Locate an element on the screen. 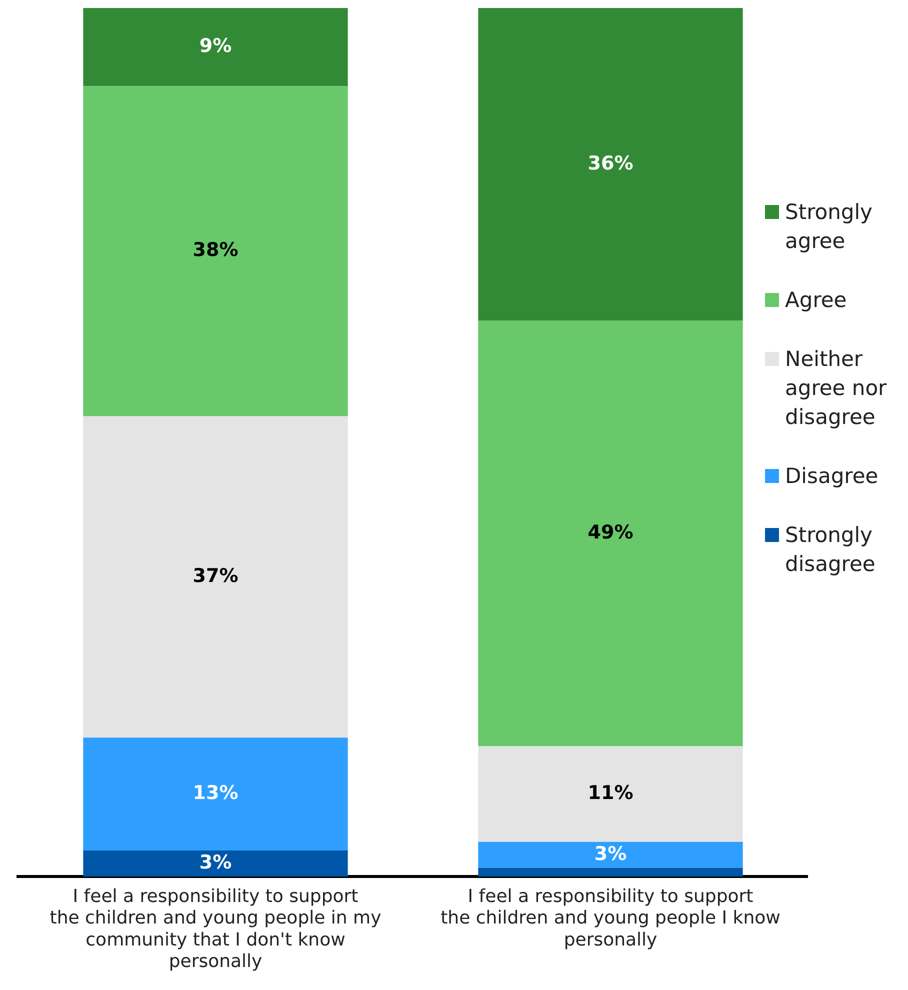 The image size is (908, 990). legend-label: Disagree is located at coordinates (831, 476).